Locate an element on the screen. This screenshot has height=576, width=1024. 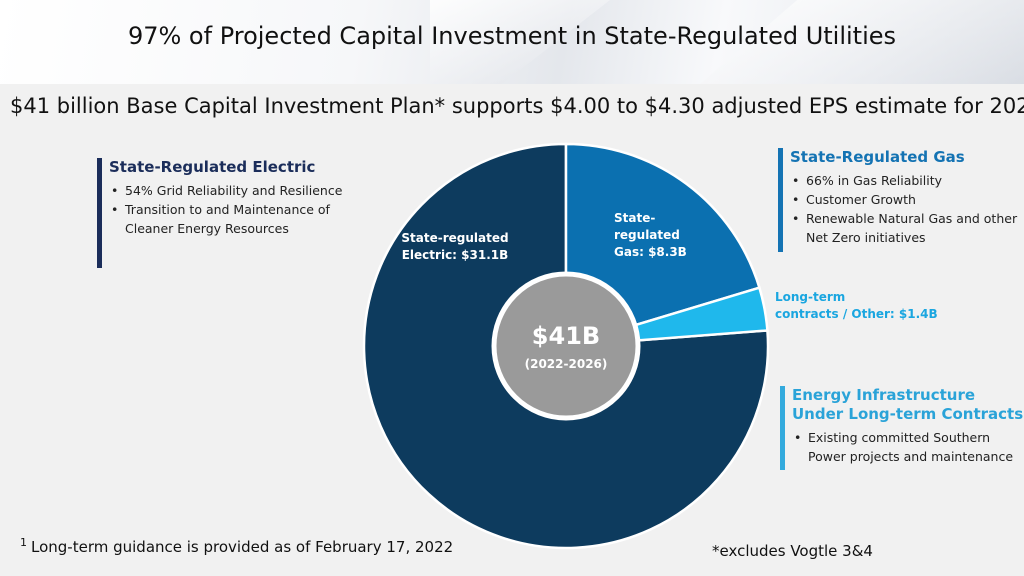
donut-center is located at coordinates (566, 346).